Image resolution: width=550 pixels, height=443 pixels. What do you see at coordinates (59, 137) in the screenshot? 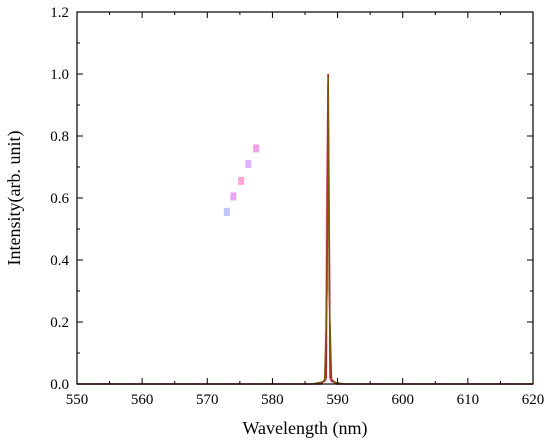
I see `y-tick-label: 0.8` at bounding box center [59, 137].